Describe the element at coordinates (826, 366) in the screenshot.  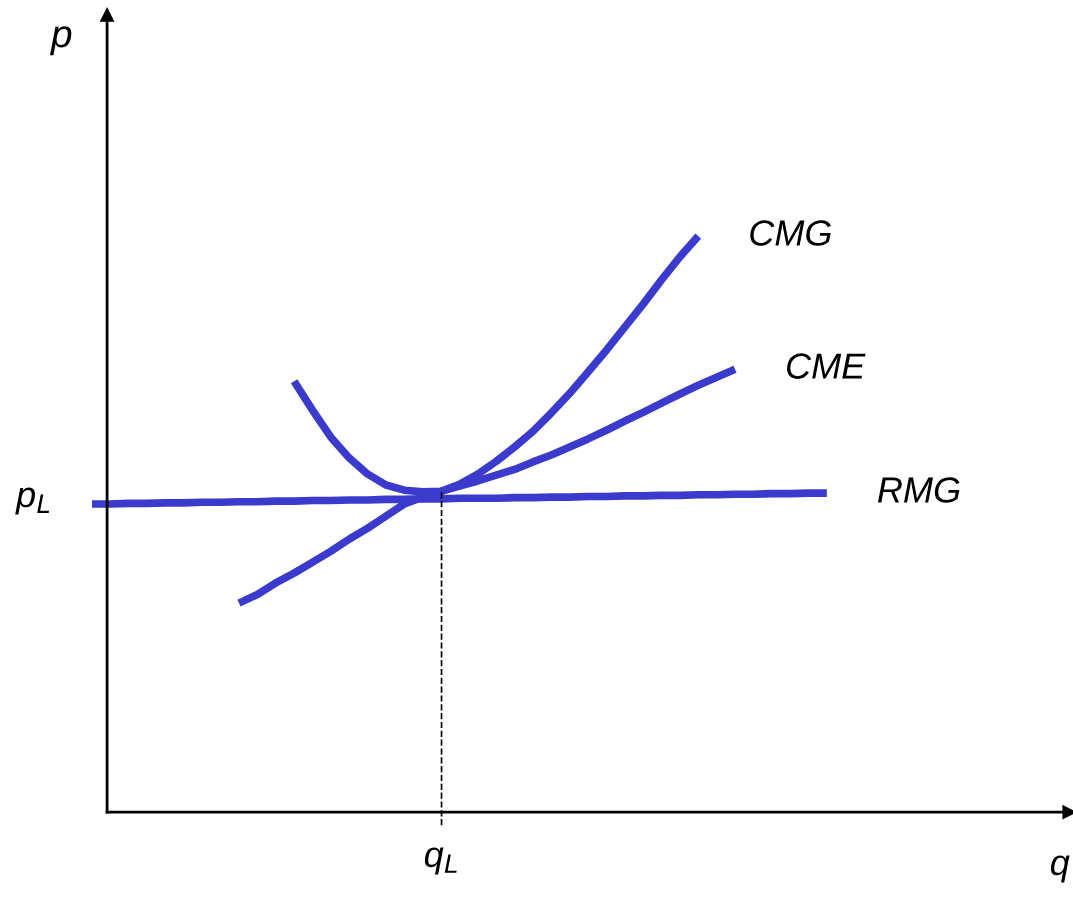
I see `series-label: CME` at that location.